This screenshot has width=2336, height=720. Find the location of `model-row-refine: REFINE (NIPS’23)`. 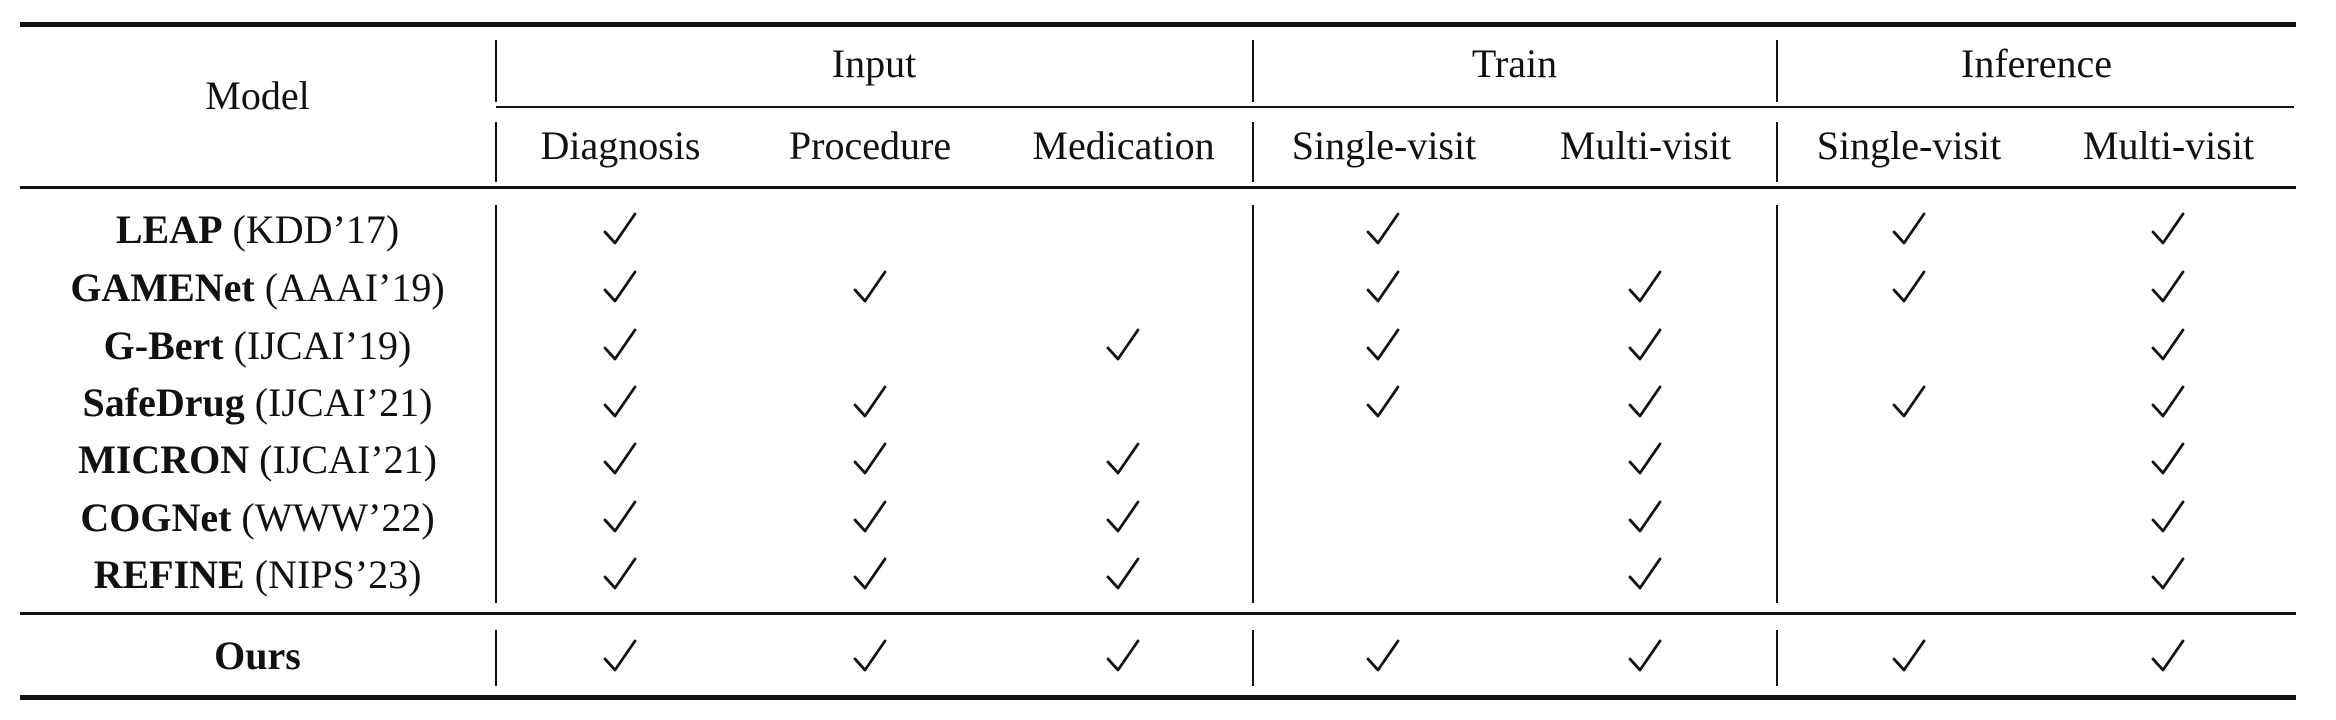

model-row-refine: REFINE (NIPS’23) is located at coordinates (257, 575).